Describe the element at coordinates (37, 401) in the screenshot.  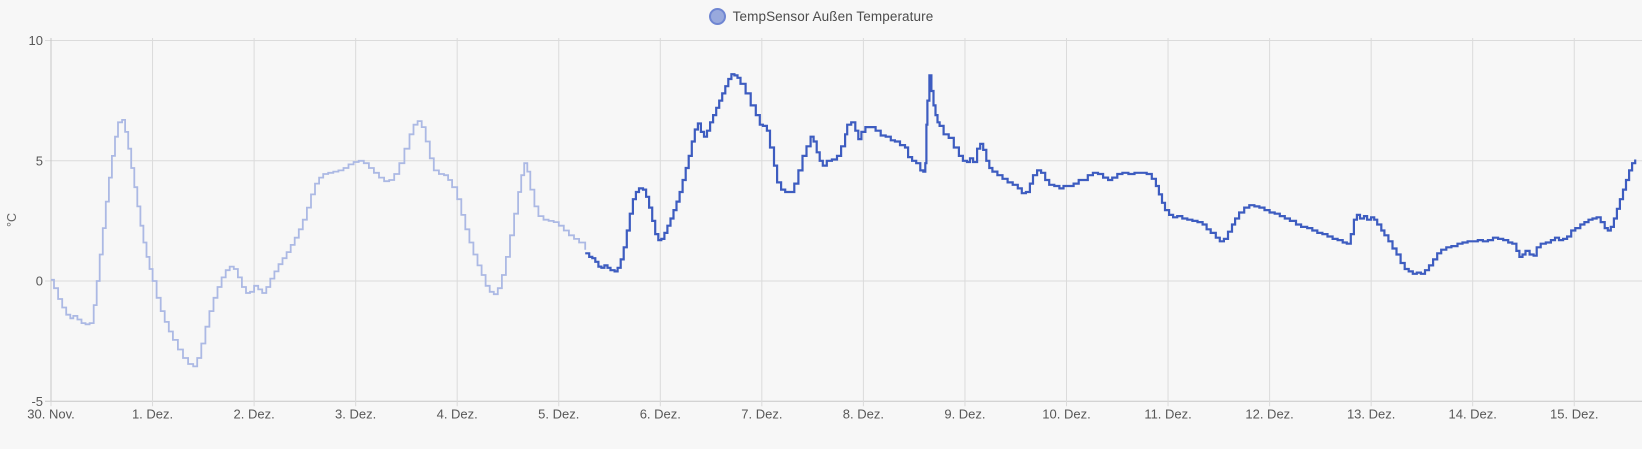
I see `y-tick-label: -5` at that location.